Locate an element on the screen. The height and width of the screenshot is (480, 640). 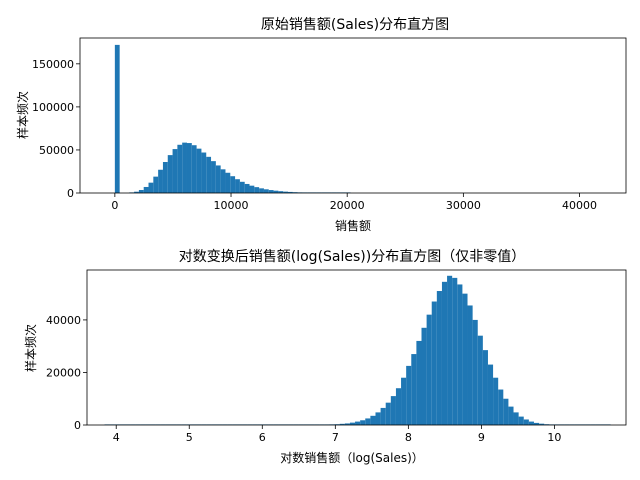
x-axis-label: 销售额 is located at coordinates (353, 225).